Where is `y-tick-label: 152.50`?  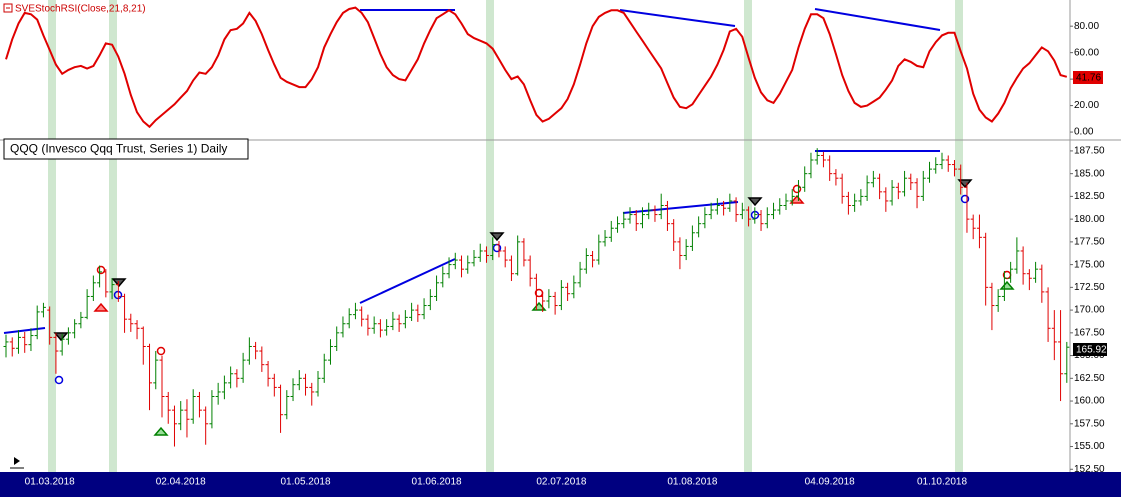
y-tick-label: 152.50 is located at coordinates (1089, 469).